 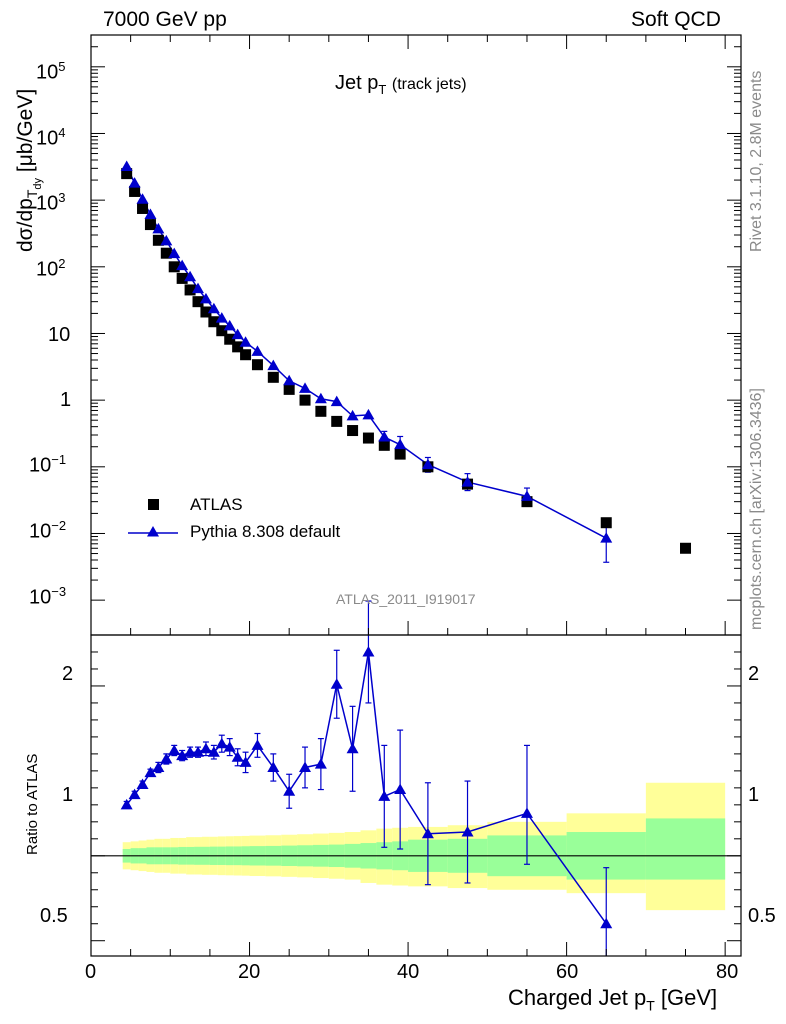 I want to click on x-axis-title-unit: [GeV], so click(x=689, y=997).